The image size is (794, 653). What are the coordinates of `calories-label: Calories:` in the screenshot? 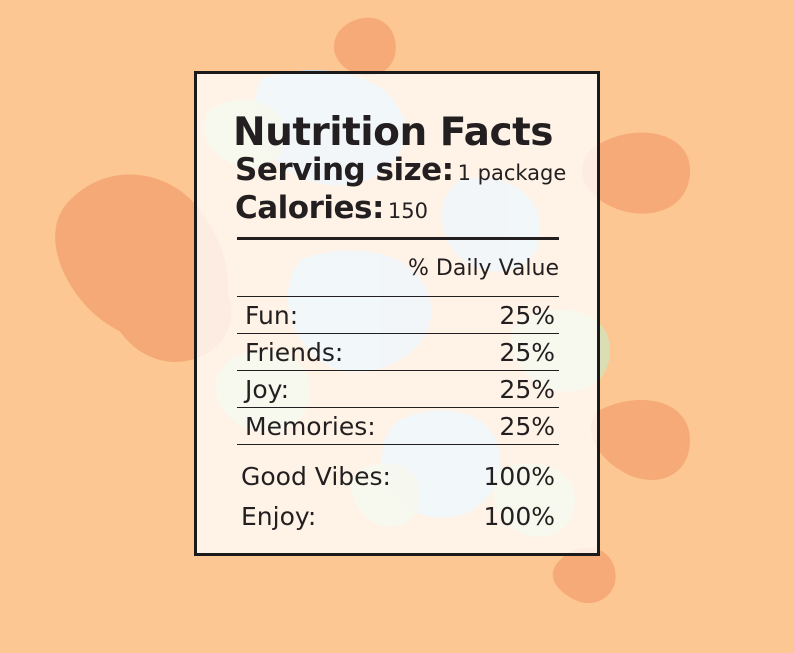 It's located at (309, 208).